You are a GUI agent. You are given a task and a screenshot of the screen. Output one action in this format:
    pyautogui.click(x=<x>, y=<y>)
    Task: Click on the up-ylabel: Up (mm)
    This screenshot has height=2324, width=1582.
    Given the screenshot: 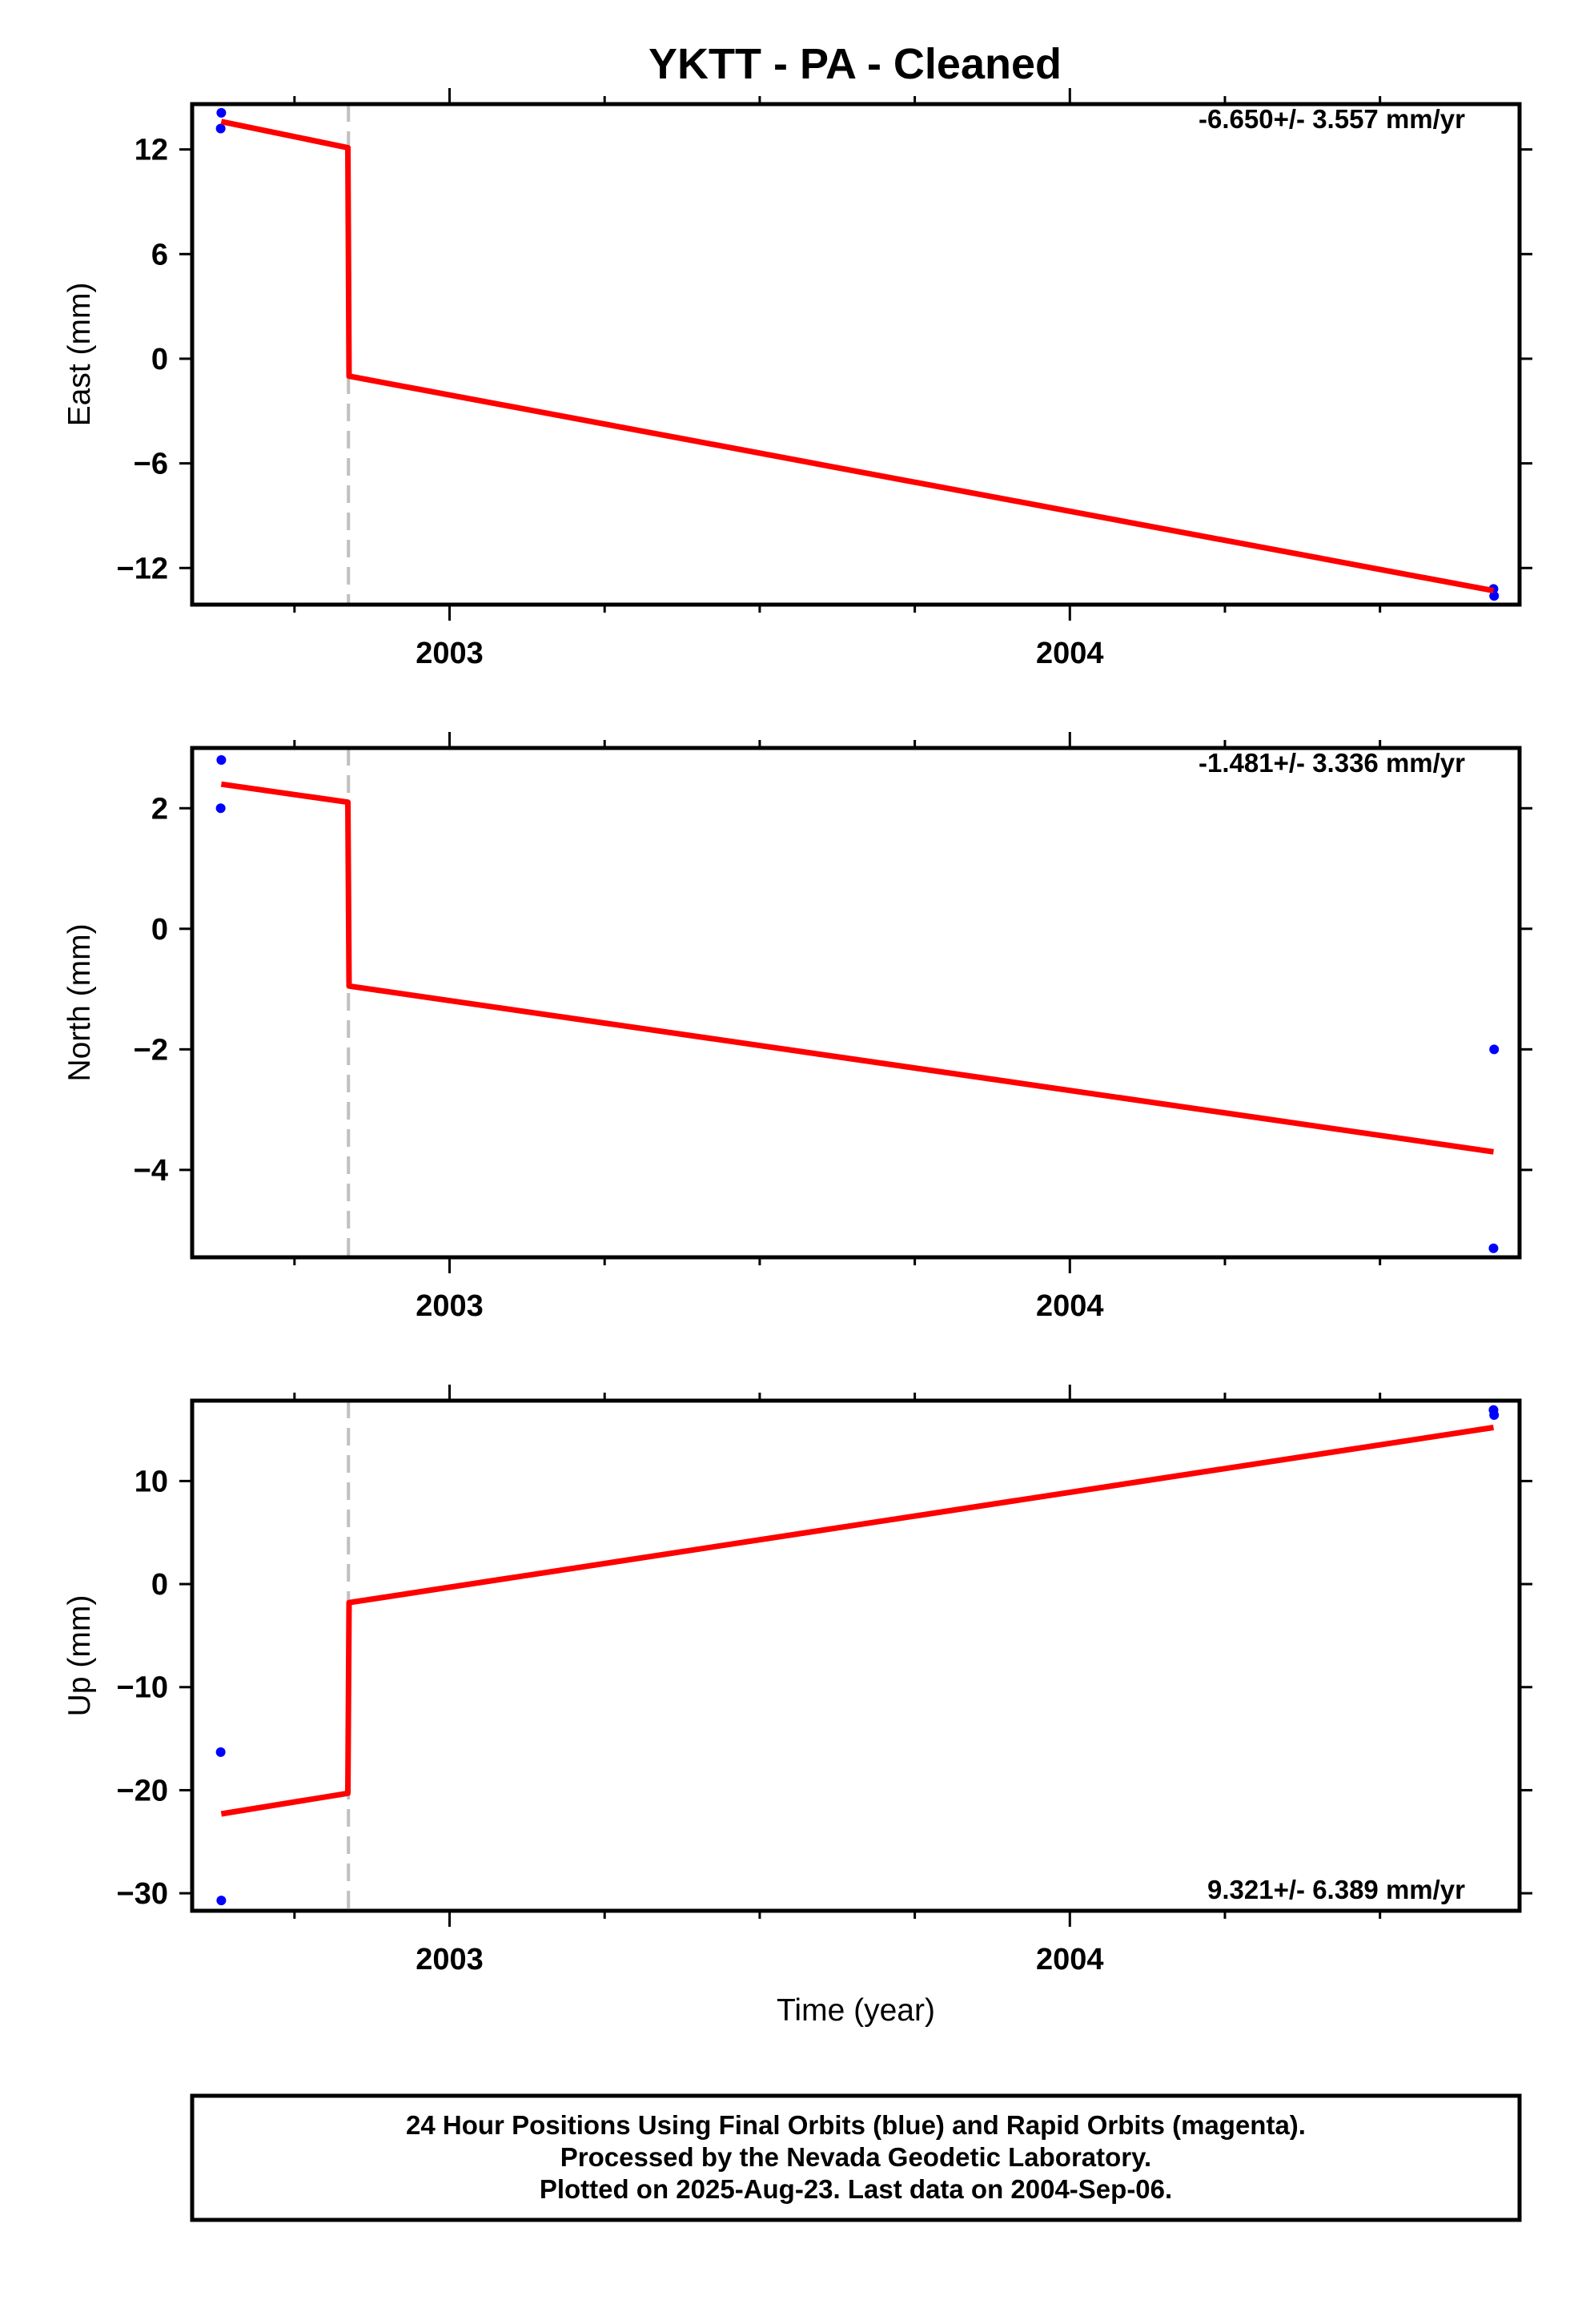 What is the action you would take?
    pyautogui.click(x=79, y=1656)
    